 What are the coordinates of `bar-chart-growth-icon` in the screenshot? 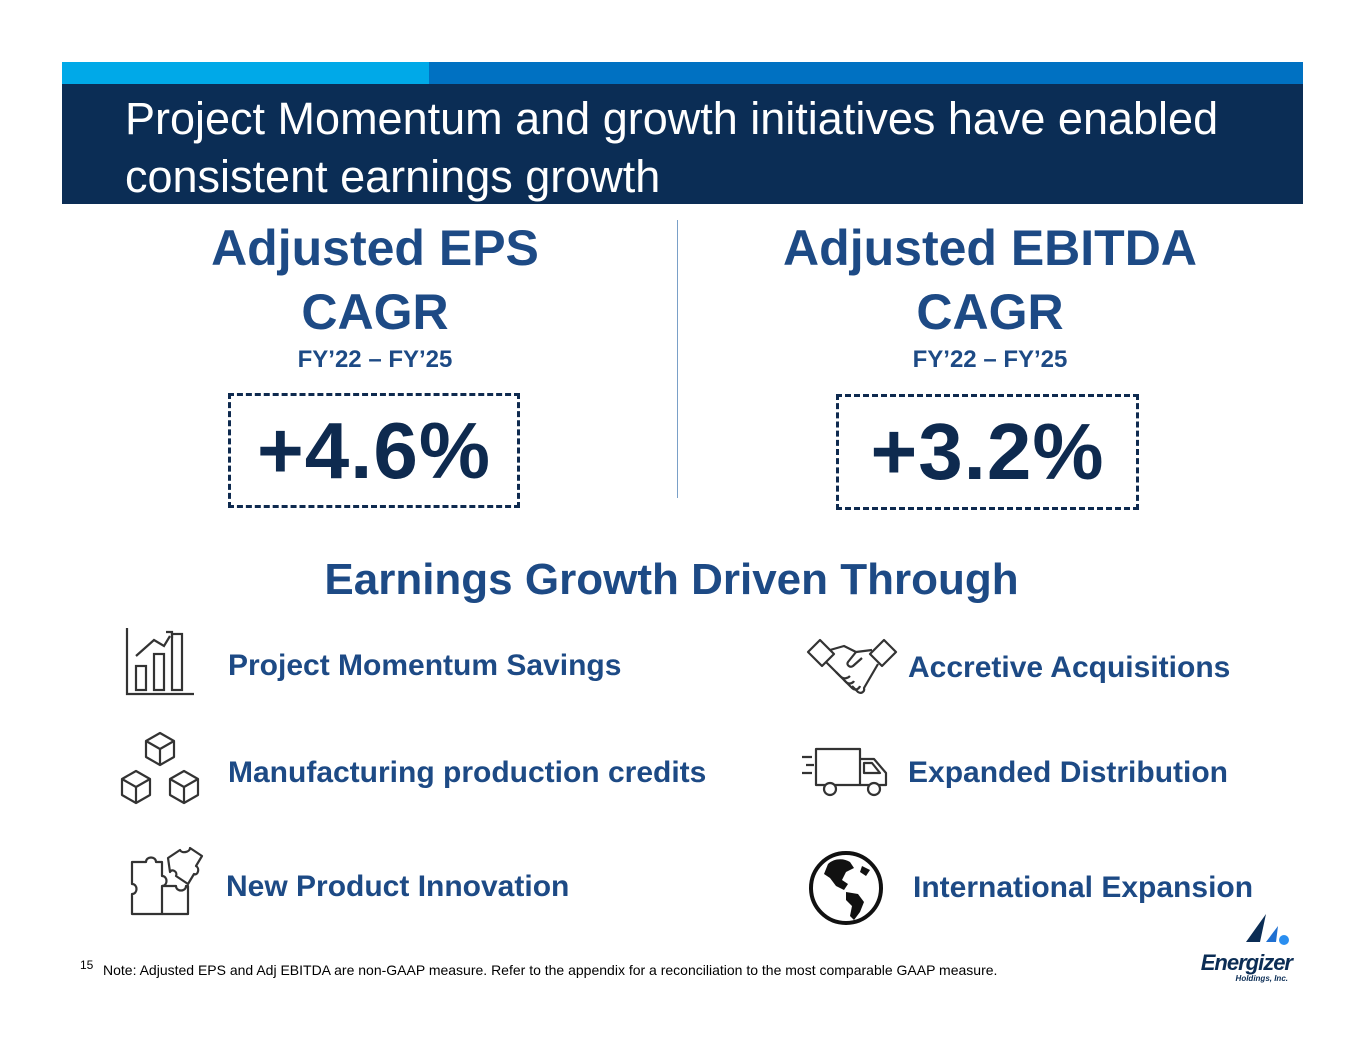 It's located at (160, 661).